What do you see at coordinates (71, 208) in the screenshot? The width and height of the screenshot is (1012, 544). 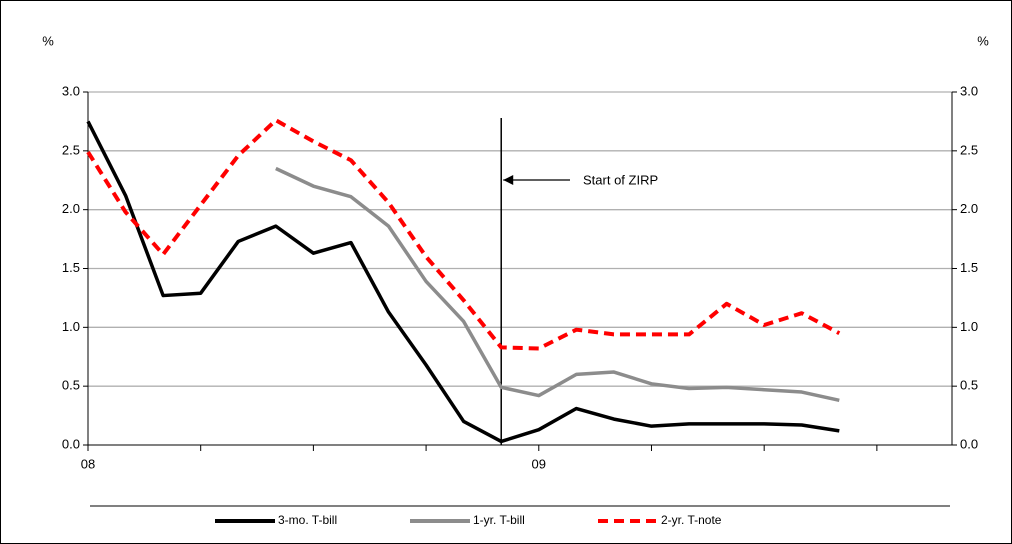 I see `y-tick-label: 2.0` at bounding box center [71, 208].